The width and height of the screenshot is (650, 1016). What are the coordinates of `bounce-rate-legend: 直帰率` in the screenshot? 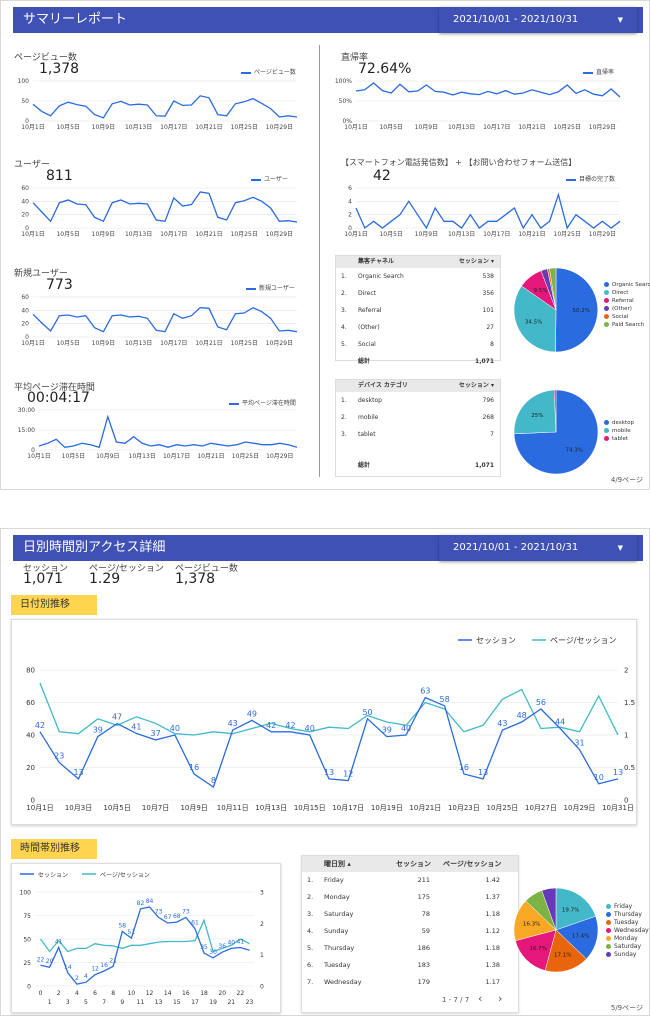 It's located at (598, 71).